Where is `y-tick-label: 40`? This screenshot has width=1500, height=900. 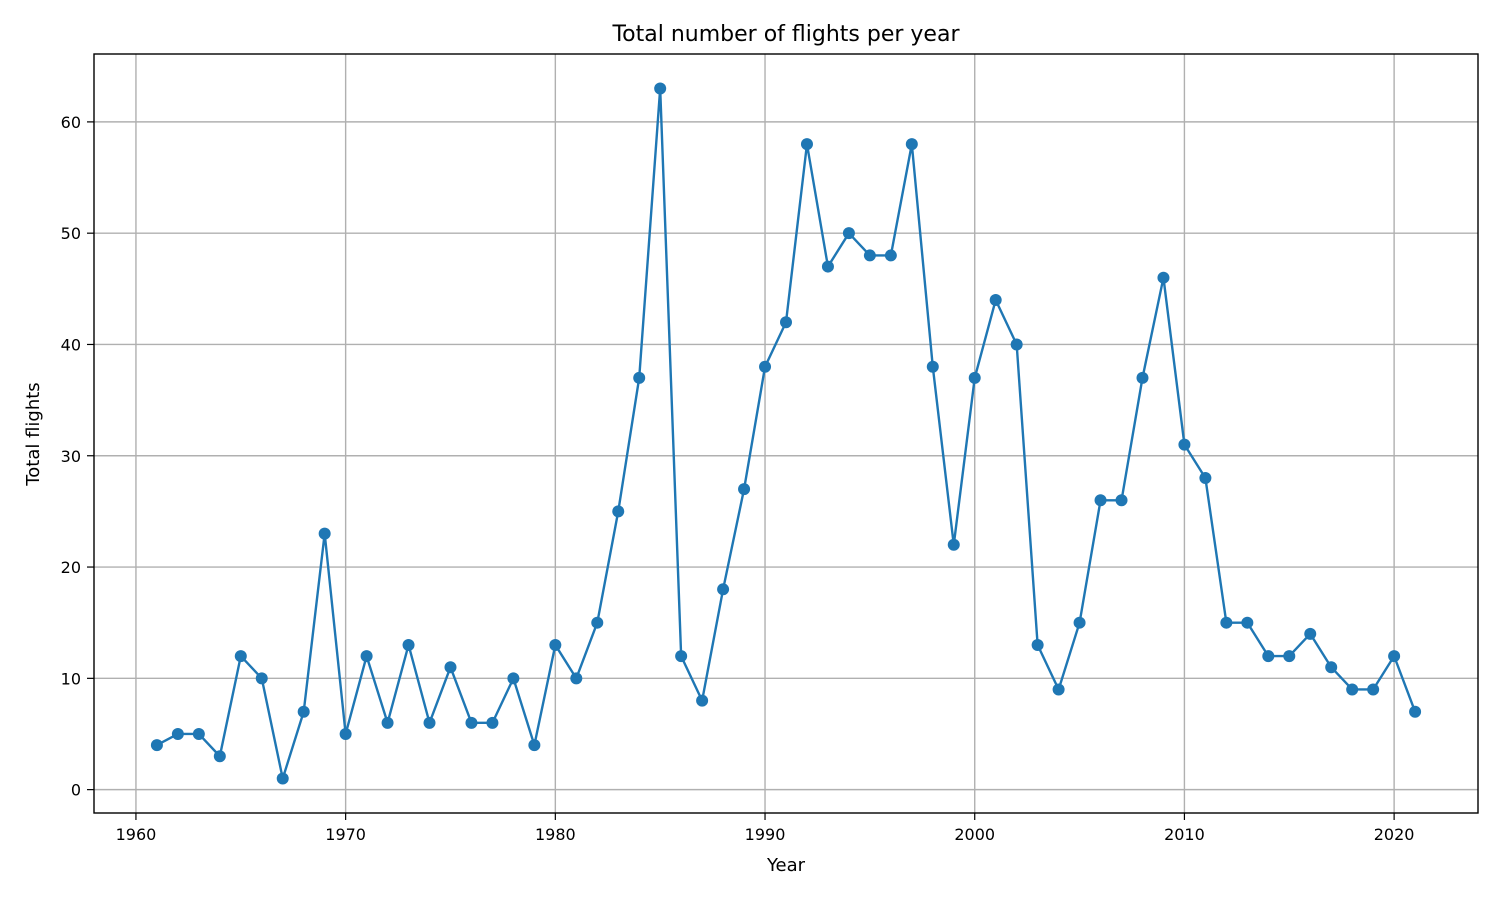 y-tick-label: 40 is located at coordinates (71, 344).